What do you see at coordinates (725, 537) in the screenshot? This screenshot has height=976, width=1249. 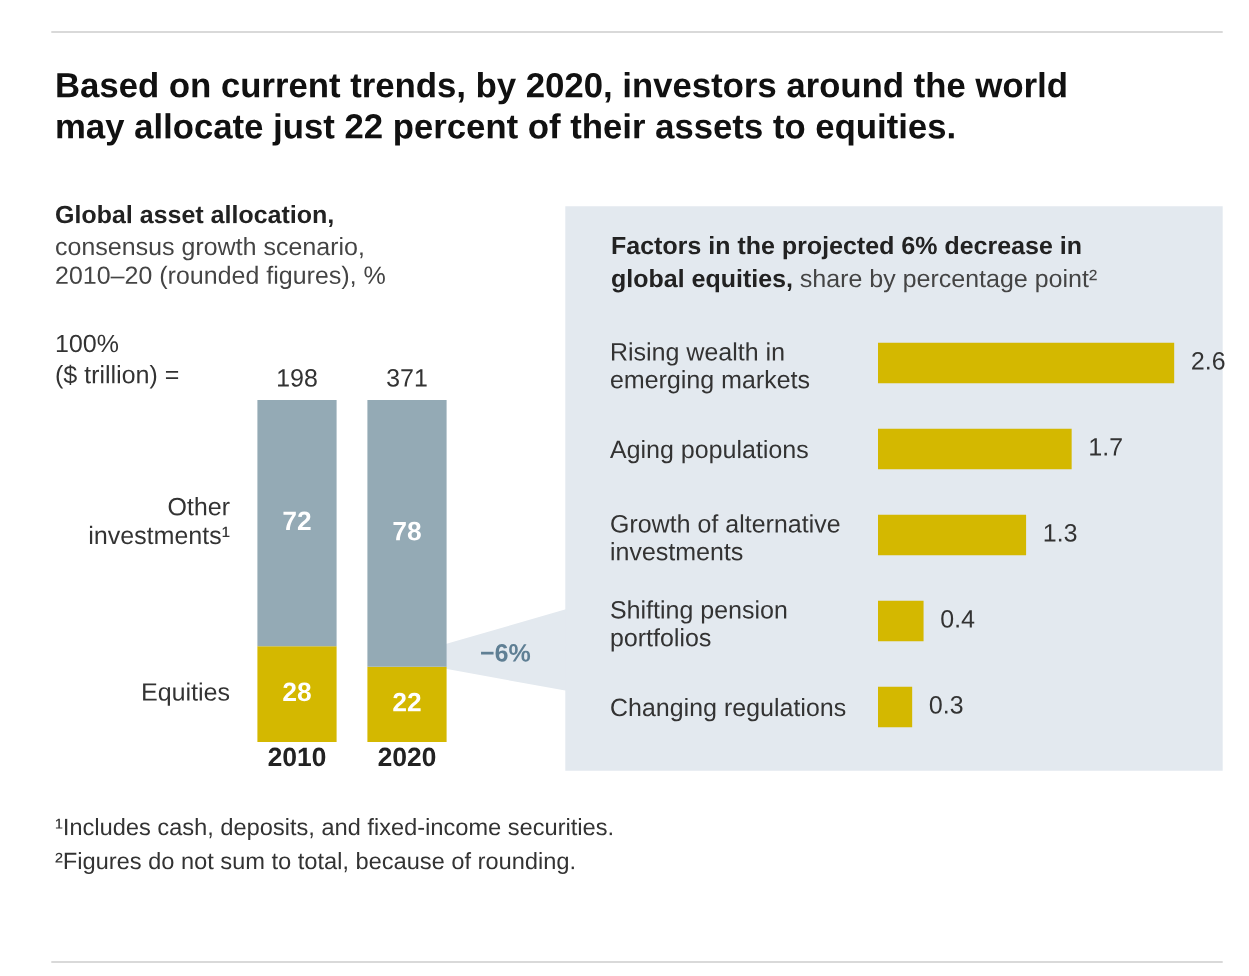 I see `y-tick-label: Growth of alternative investments` at bounding box center [725, 537].